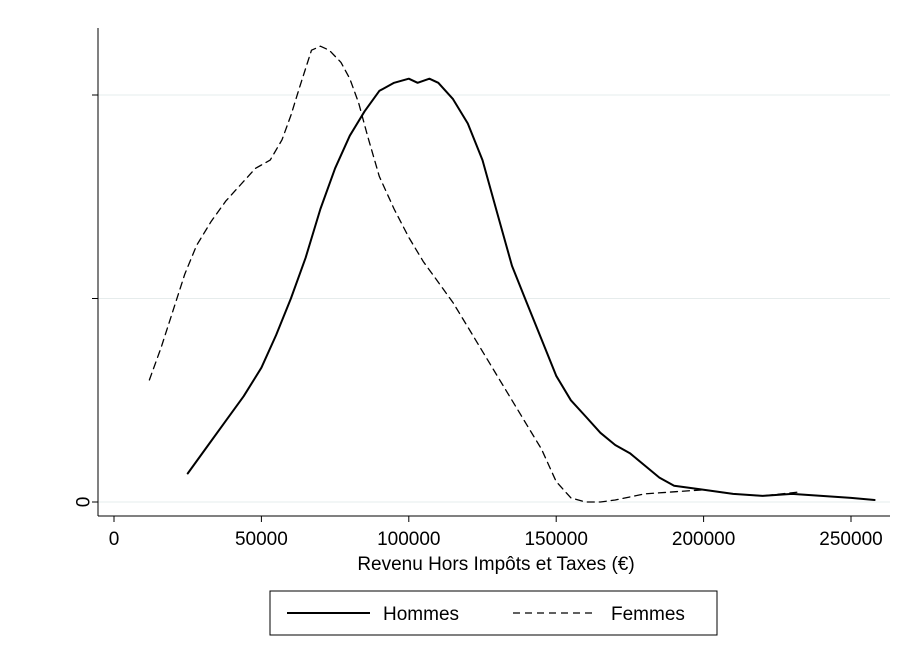 The width and height of the screenshot is (901, 659). What do you see at coordinates (493, 613) in the screenshot?
I see `legend: Hommes Femmes` at bounding box center [493, 613].